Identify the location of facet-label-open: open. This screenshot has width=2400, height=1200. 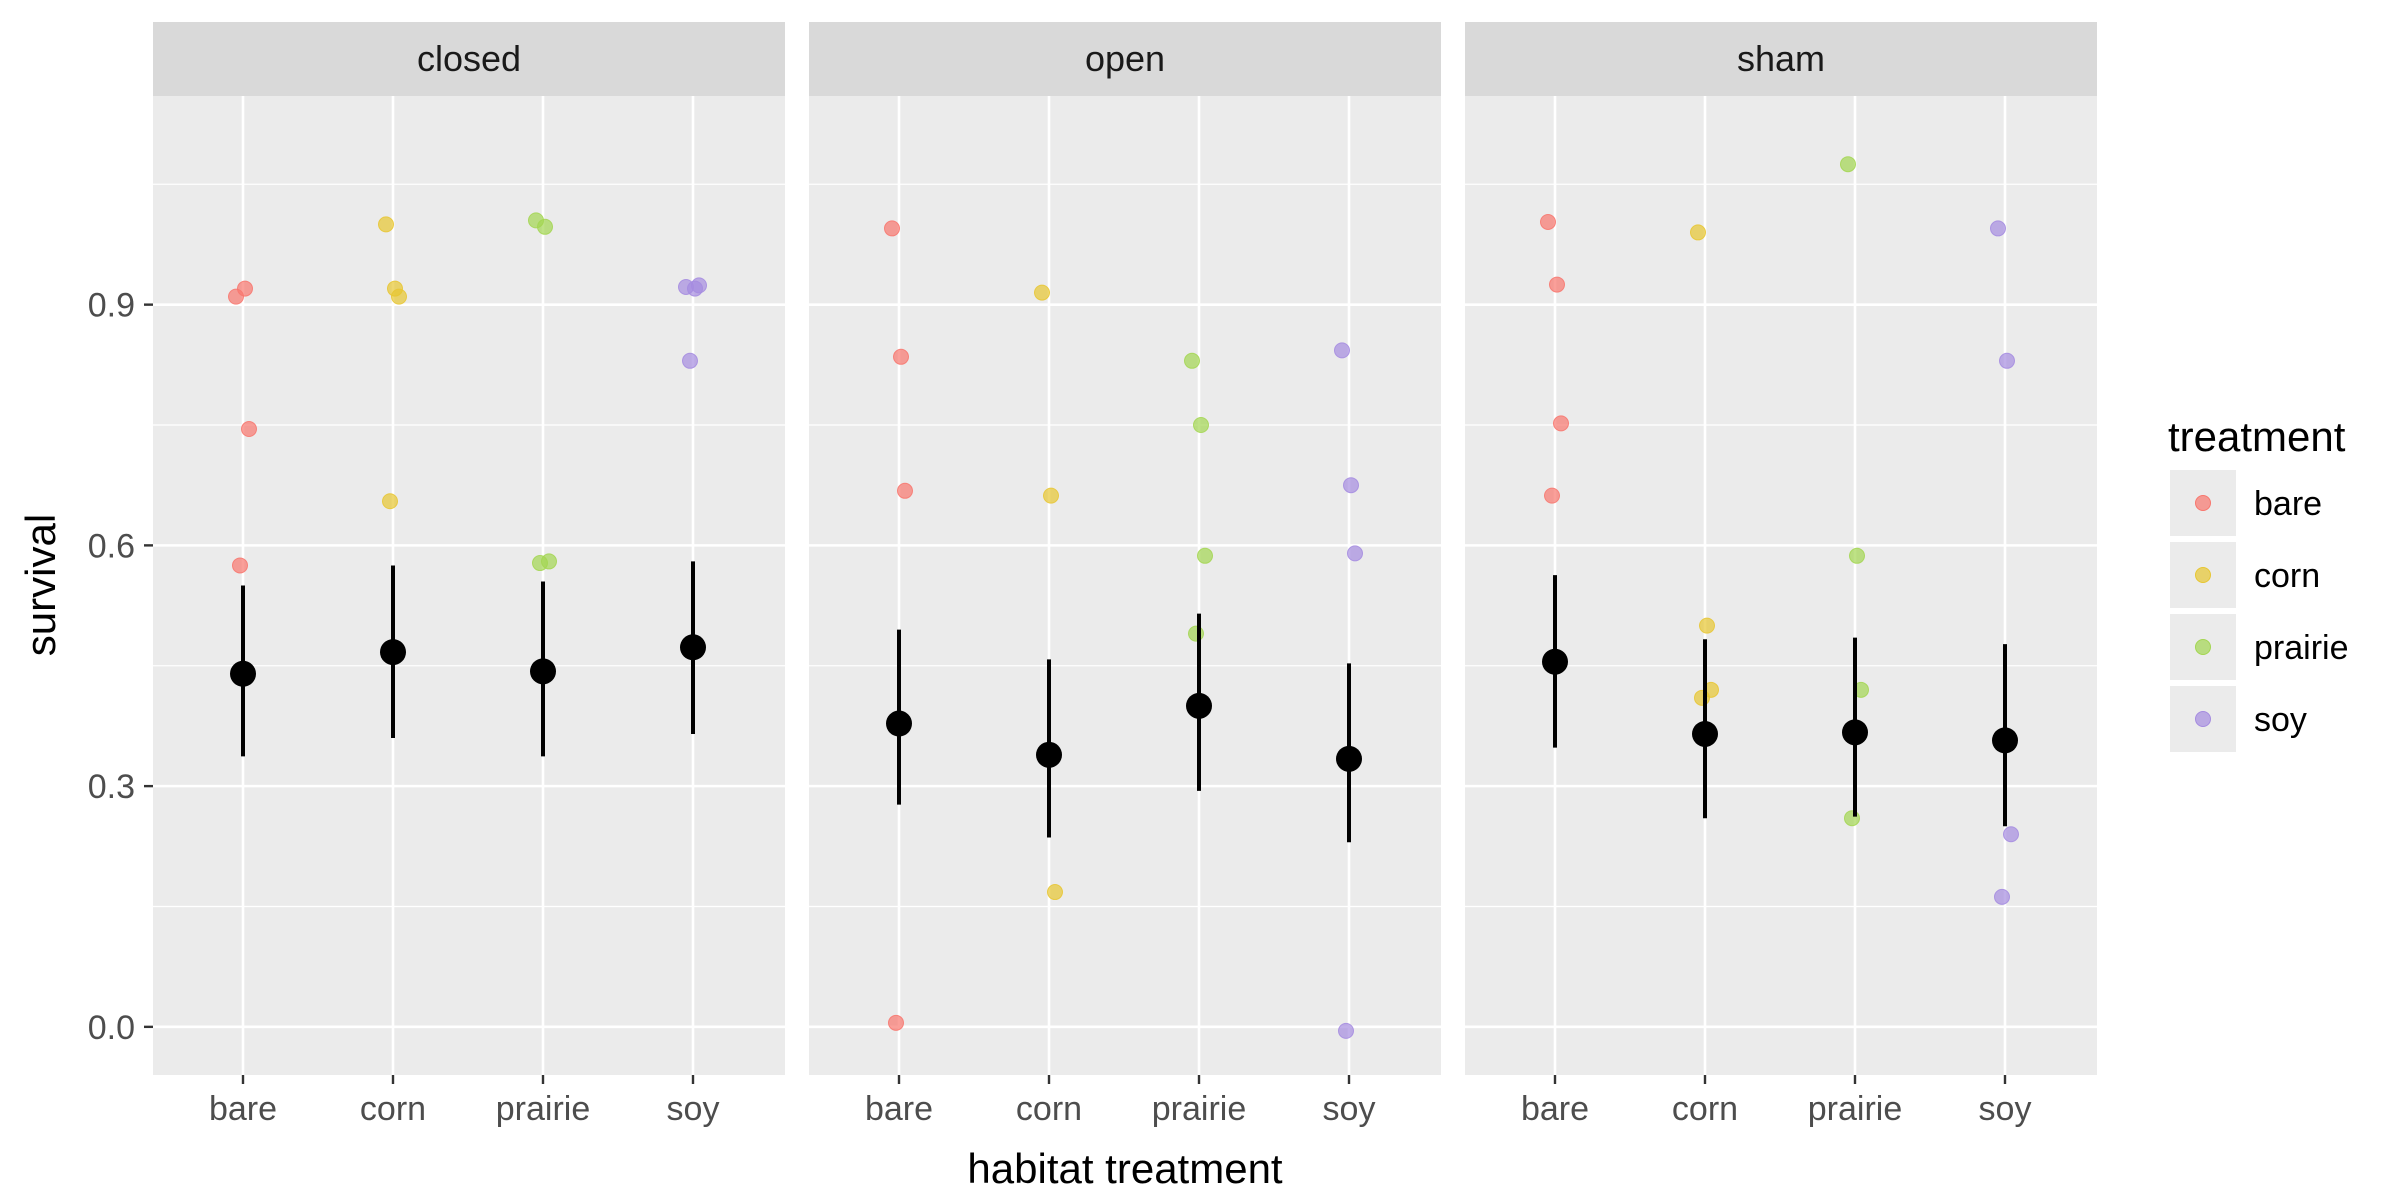
(1125, 58).